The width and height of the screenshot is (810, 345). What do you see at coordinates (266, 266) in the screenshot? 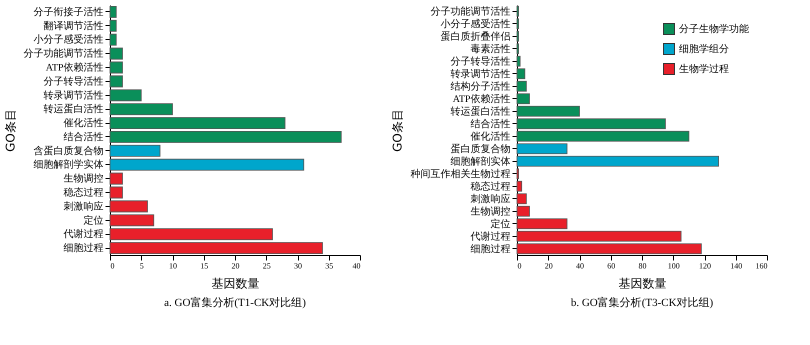
I see `x-tick-label: 25` at bounding box center [266, 266].